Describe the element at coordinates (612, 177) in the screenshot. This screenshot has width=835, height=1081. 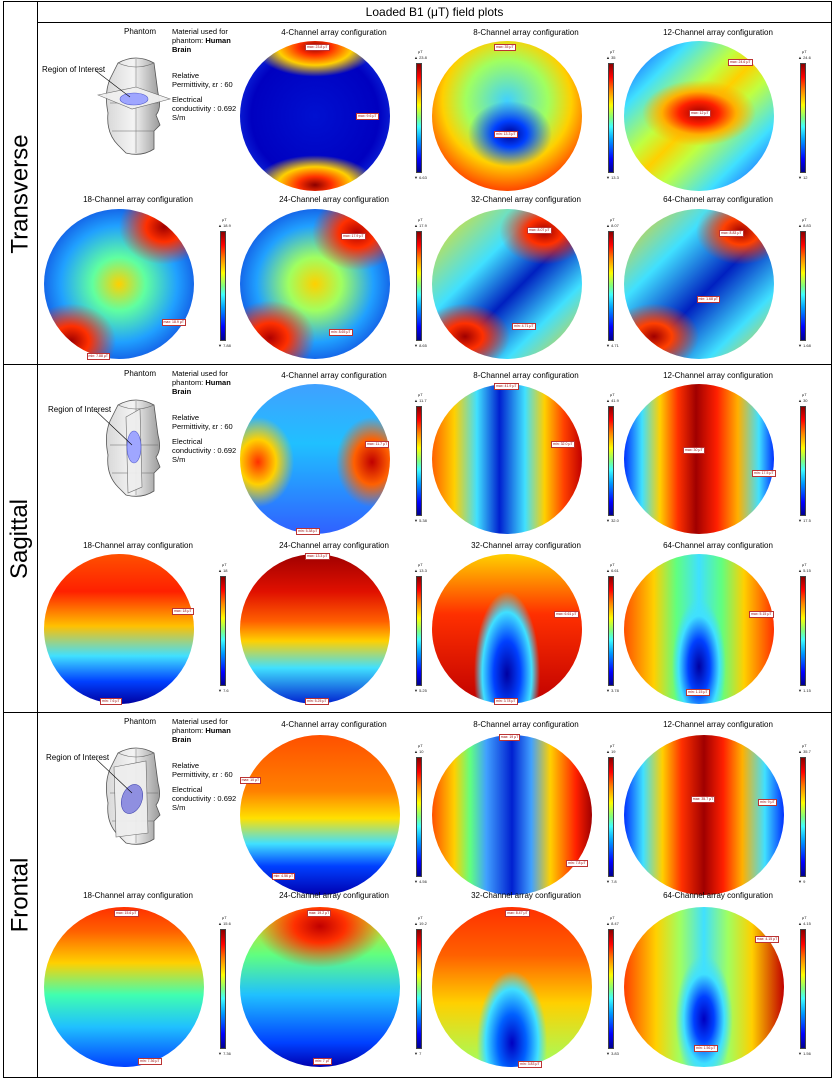
I see `colorbar-min: ▼ 13.3` at that location.